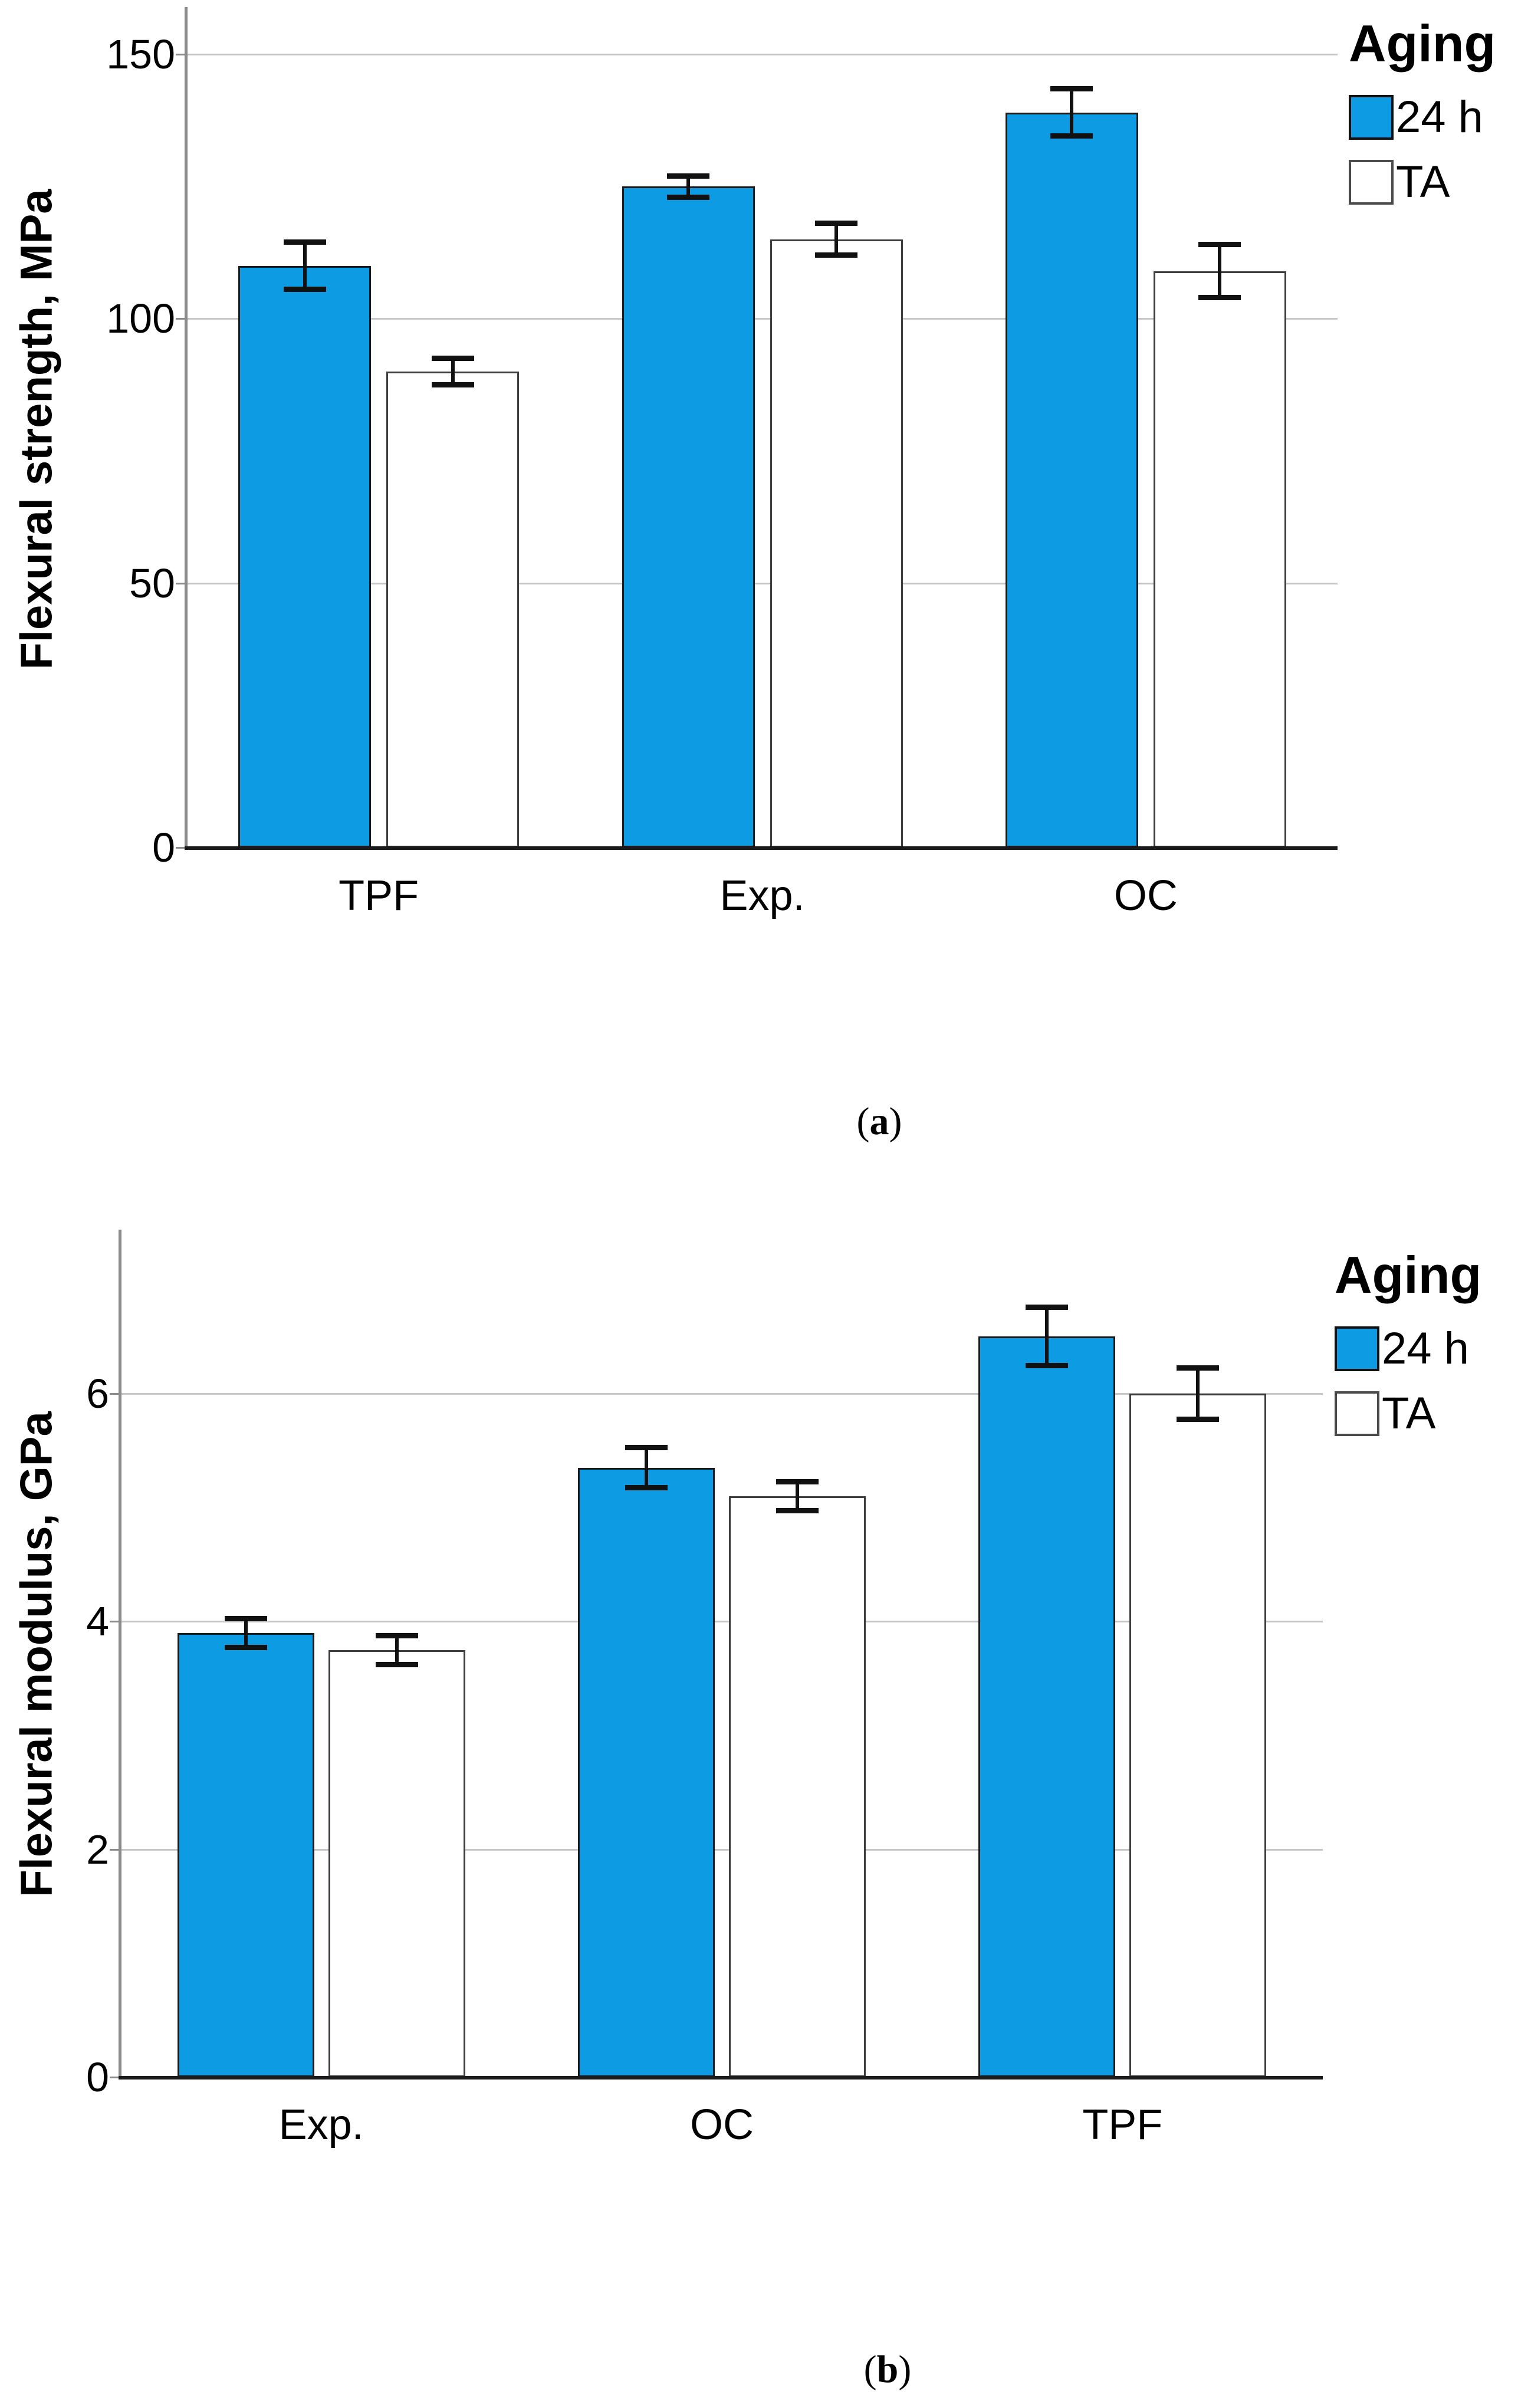 The width and height of the screenshot is (1518, 2408). I want to click on caption-b-letter: b, so click(887, 2369).